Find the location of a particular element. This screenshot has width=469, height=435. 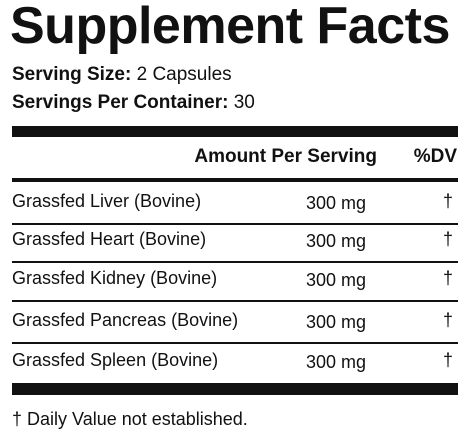

title: Supplement Facts is located at coordinates (230, 27).